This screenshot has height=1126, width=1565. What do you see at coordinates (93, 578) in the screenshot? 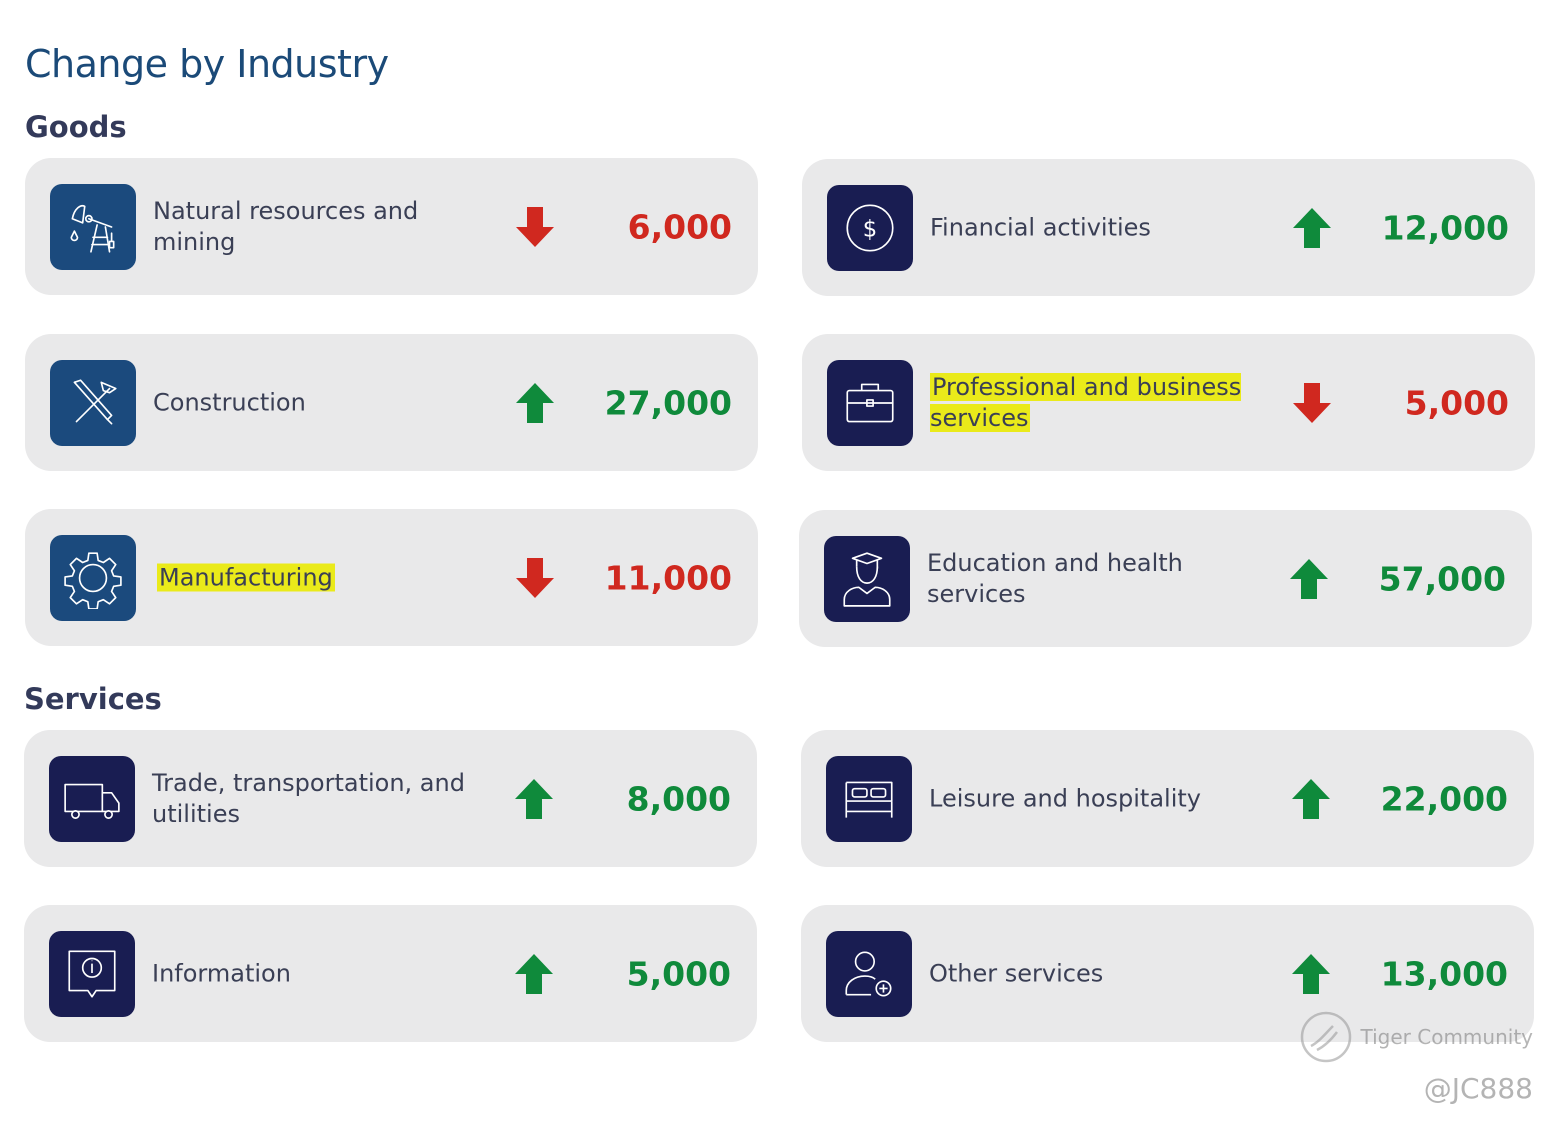
I see `gear-icon` at bounding box center [93, 578].